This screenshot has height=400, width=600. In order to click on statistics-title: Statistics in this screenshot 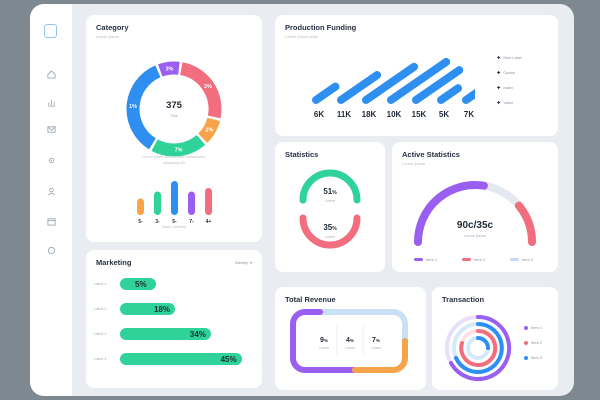, I will do `click(302, 154)`.